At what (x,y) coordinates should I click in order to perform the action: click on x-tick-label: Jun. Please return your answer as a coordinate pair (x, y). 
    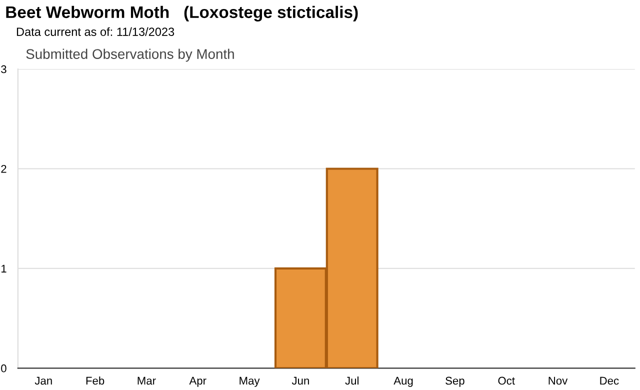
    Looking at the image, I should click on (300, 380).